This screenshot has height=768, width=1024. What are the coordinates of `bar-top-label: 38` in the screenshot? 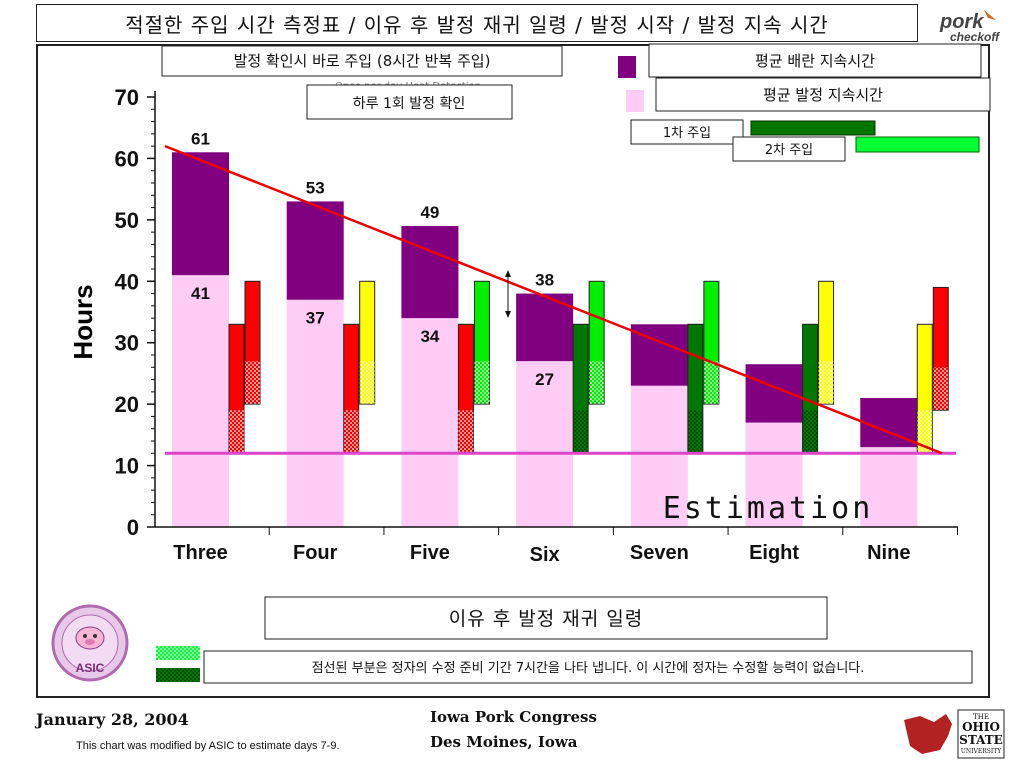 It's located at (544, 280).